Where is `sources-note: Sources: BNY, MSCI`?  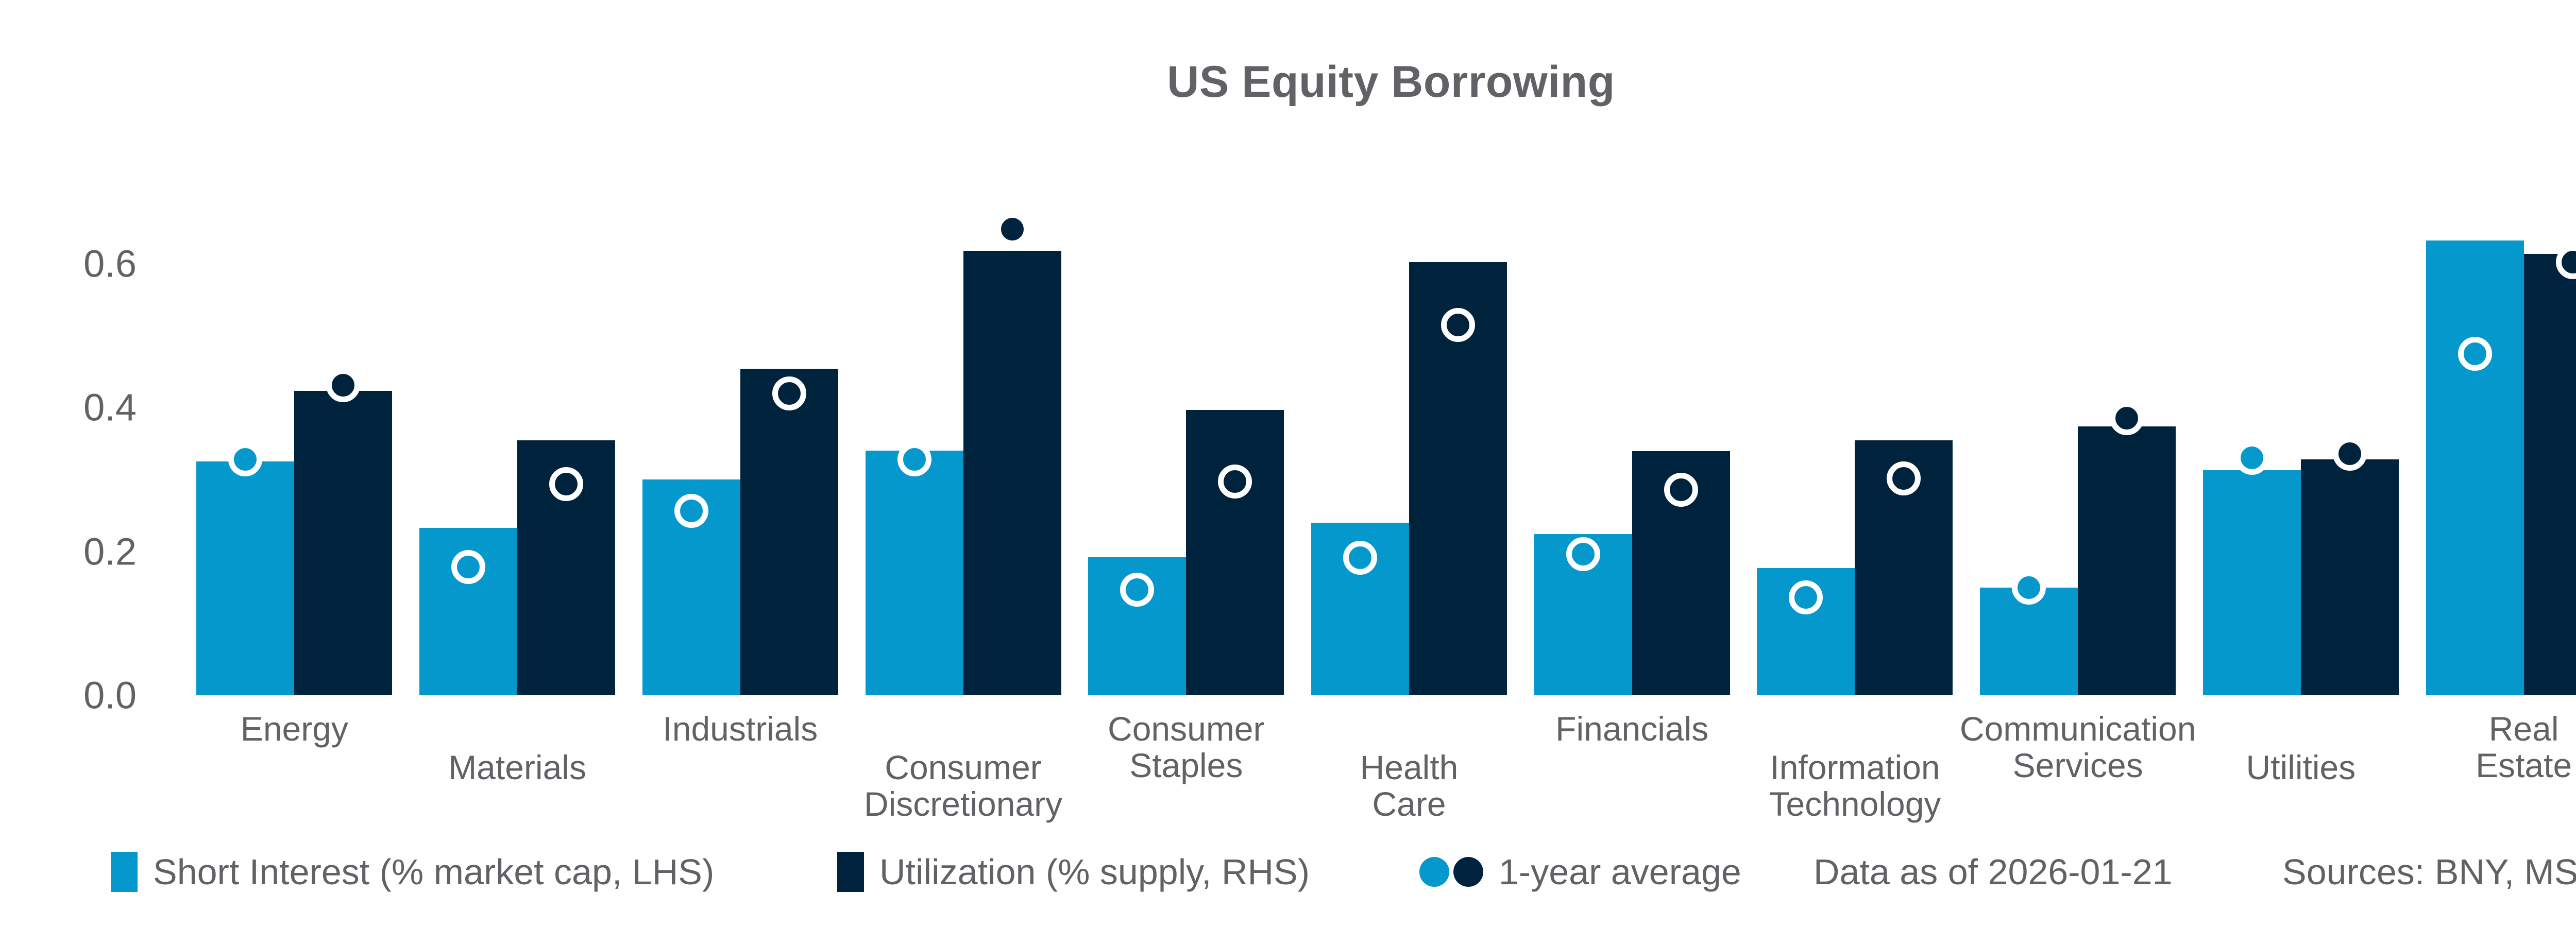 sources-note: Sources: BNY, MSCI is located at coordinates (2429, 872).